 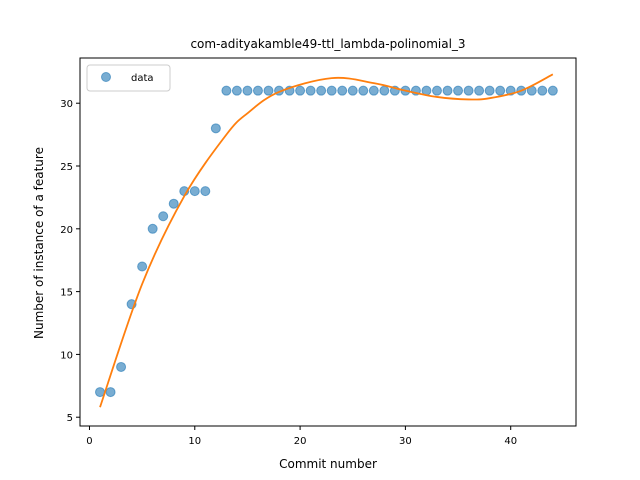 I want to click on y-tick-label: 15, so click(x=66, y=293).